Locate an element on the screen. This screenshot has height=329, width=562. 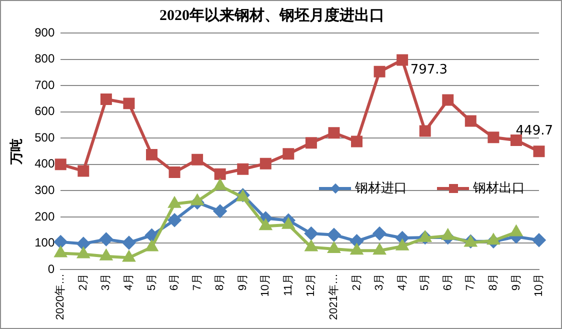
y-axis-title: 万吨 is located at coordinates (16, 152).